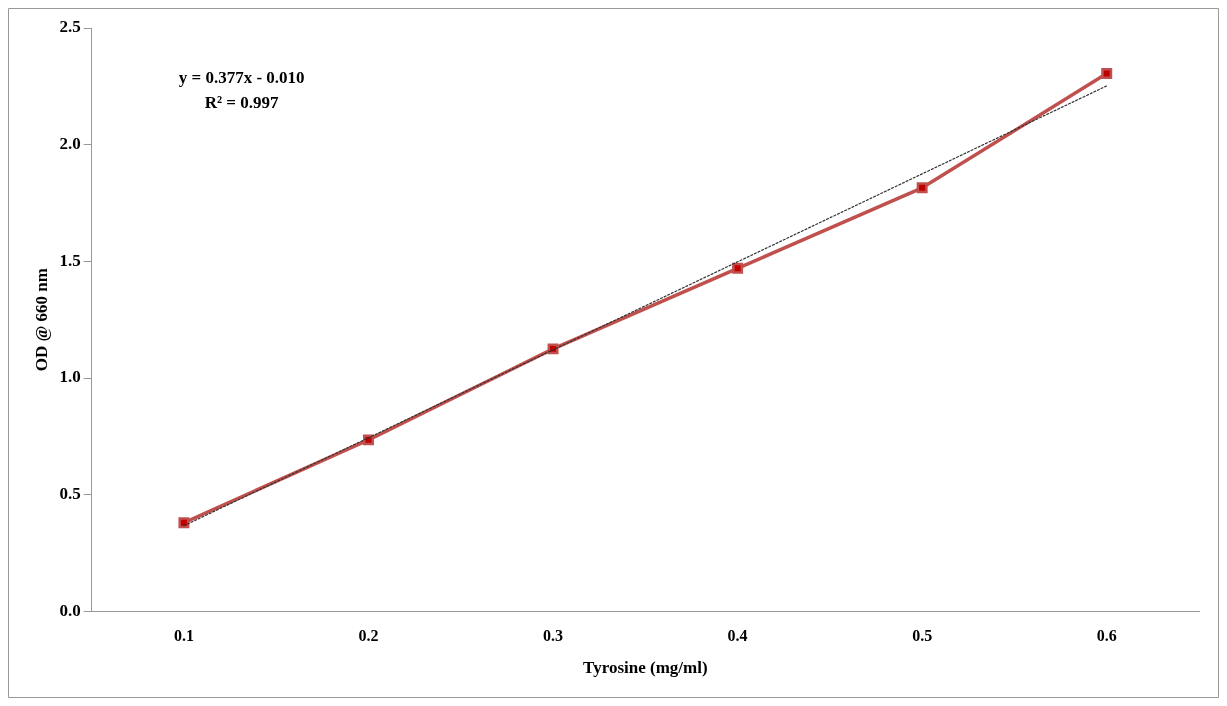 This screenshot has height=706, width=1227. I want to click on annotation: R² = 0.997, so click(242, 102).